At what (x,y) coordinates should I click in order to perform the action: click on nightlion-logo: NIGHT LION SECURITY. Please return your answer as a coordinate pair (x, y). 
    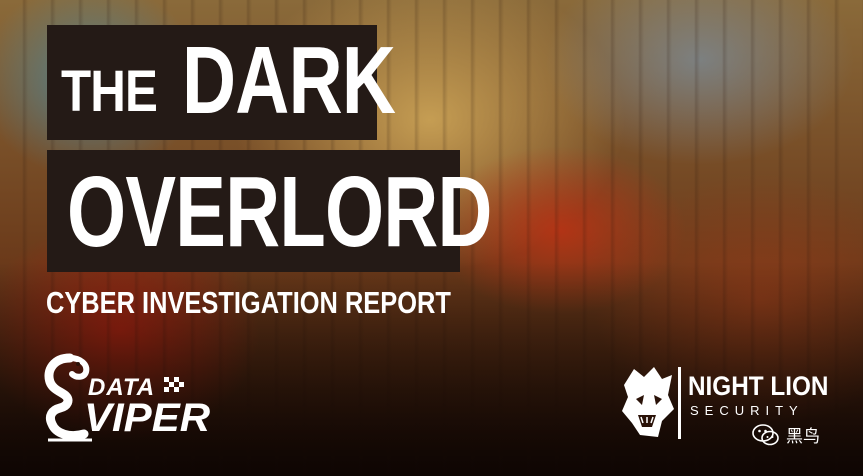
    Looking at the image, I should click on (733, 405).